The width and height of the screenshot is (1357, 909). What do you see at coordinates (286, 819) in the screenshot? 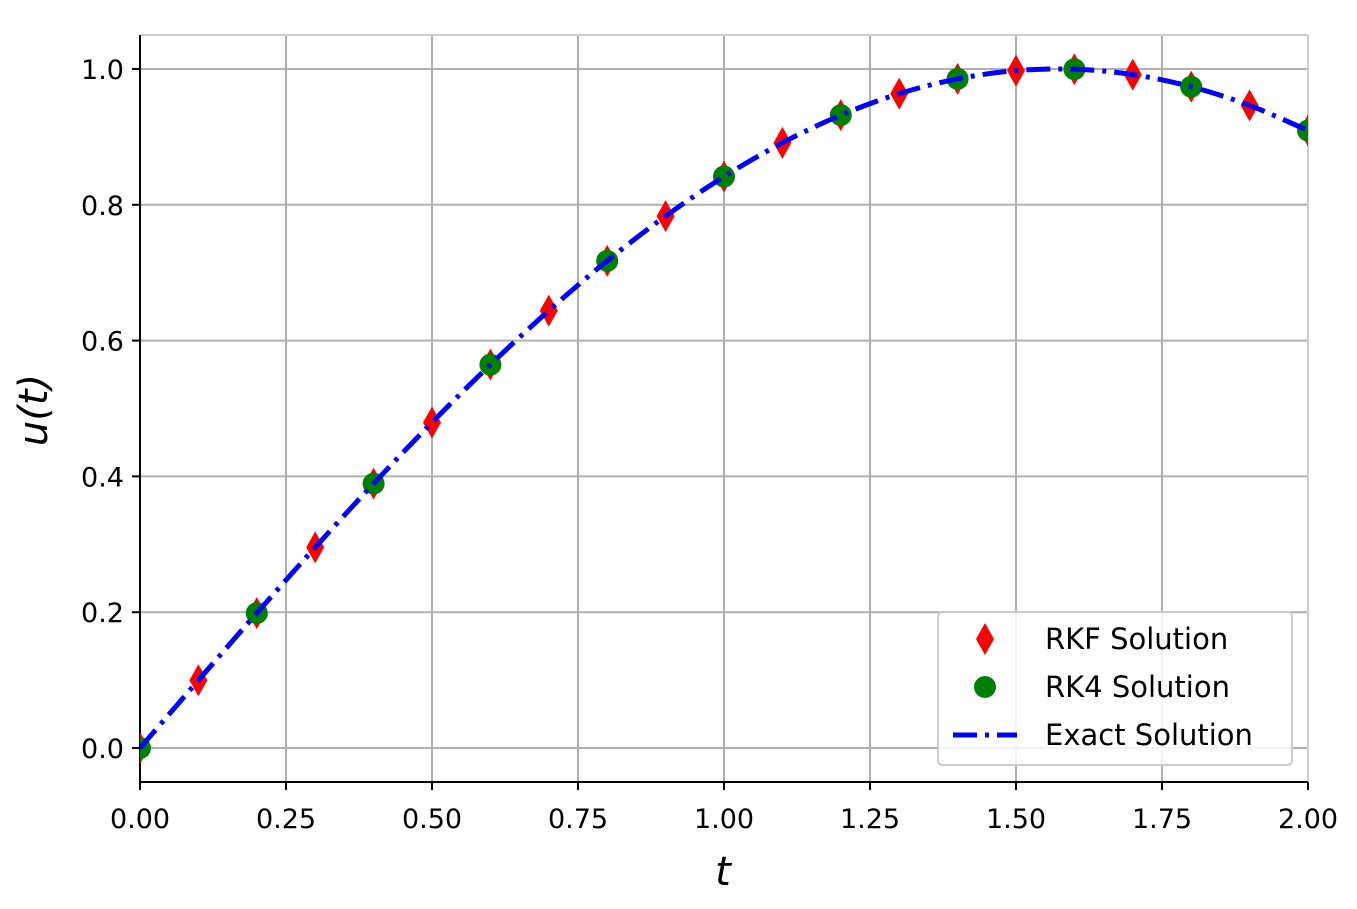
I see `x-tick-label: 0.25` at bounding box center [286, 819].